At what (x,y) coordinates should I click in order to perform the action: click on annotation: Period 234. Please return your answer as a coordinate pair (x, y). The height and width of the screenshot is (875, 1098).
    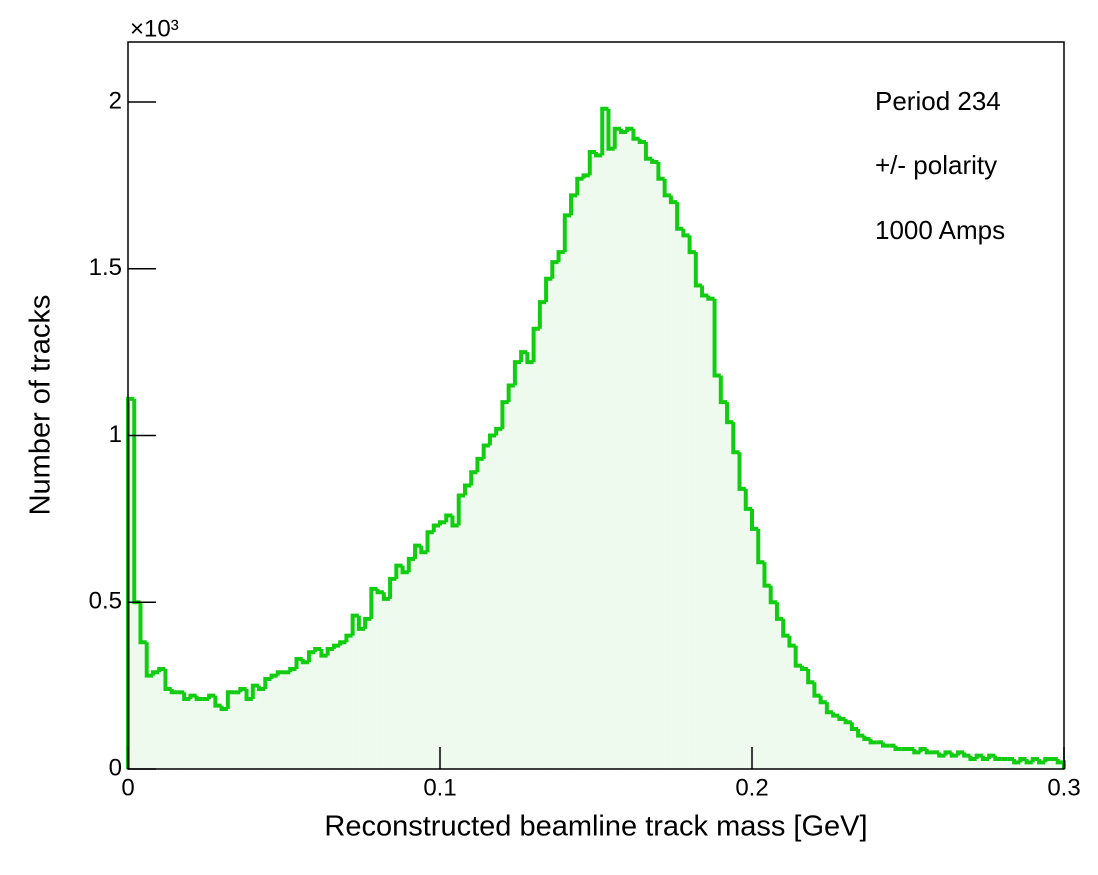
    Looking at the image, I should click on (938, 101).